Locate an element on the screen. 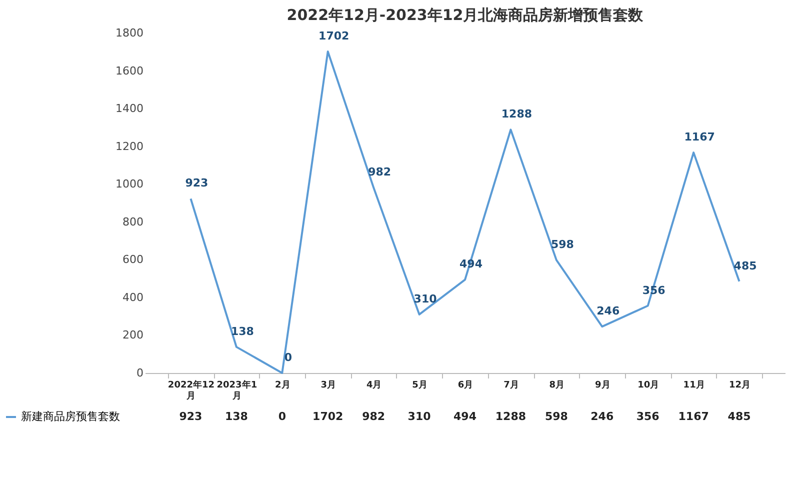 This screenshot has width=800, height=482. x-tick-label: 5月 is located at coordinates (420, 385).